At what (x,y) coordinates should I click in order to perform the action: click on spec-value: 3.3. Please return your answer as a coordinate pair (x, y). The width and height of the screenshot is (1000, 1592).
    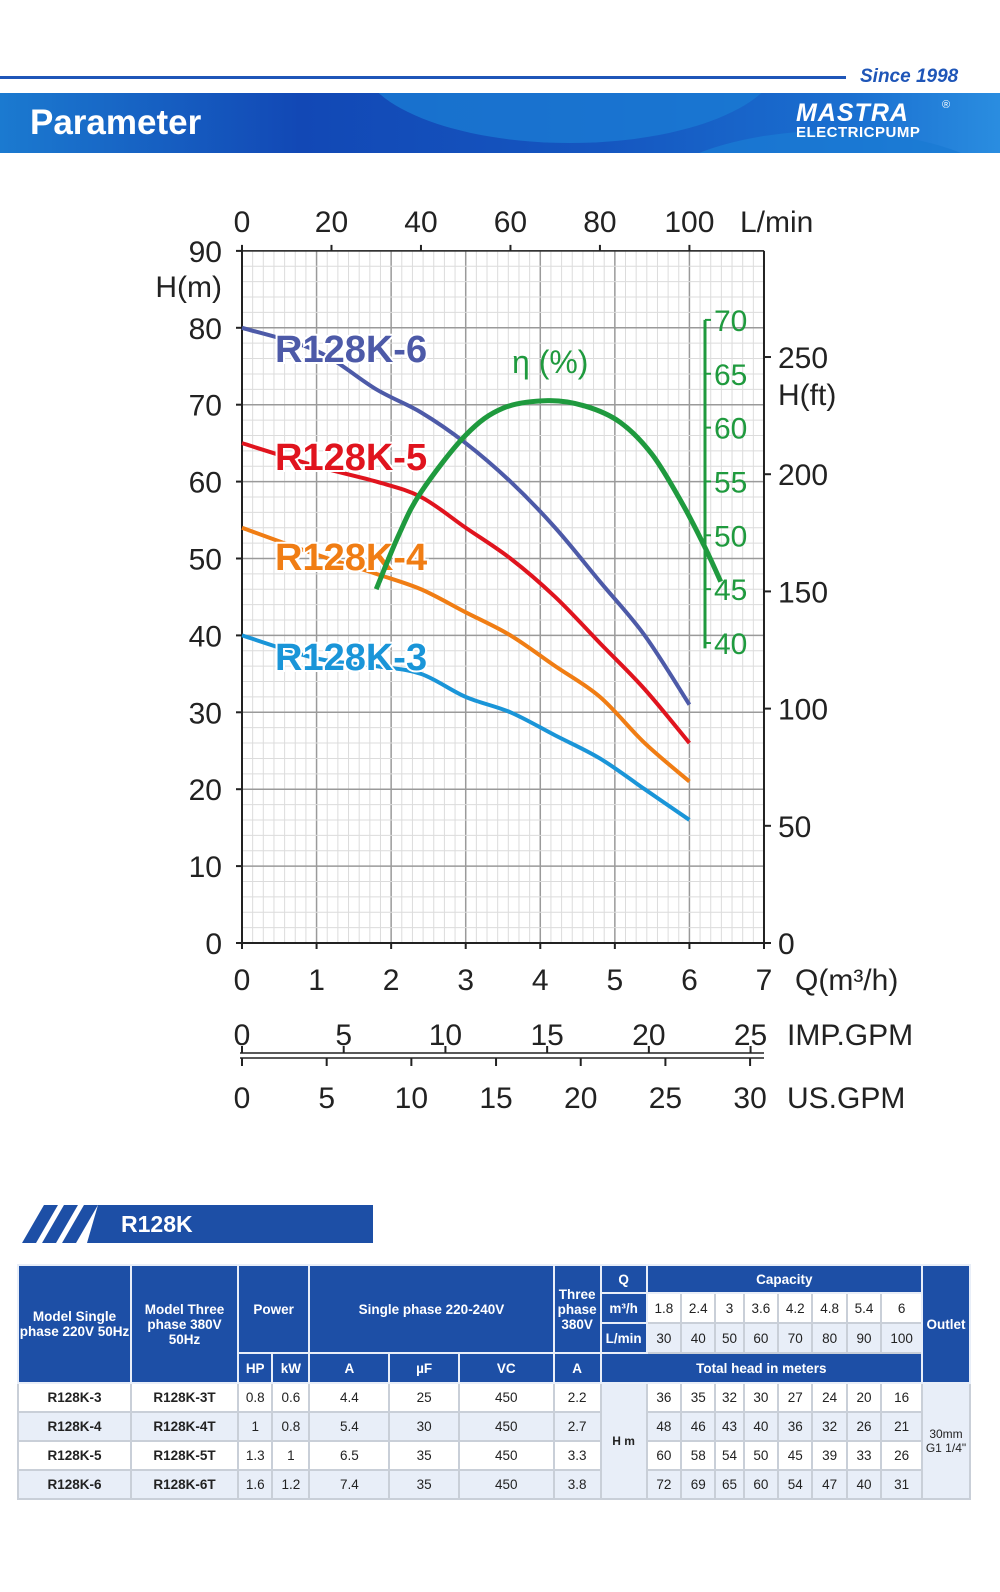
    Looking at the image, I should click on (577, 1455).